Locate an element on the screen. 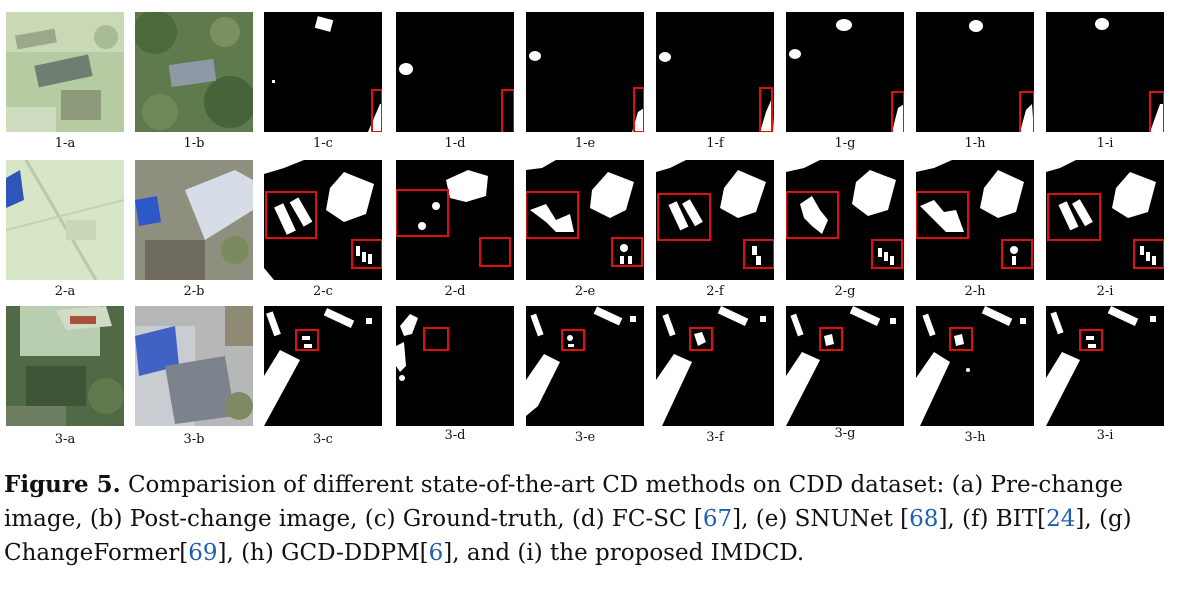  panel-2-e is located at coordinates (585, 220).